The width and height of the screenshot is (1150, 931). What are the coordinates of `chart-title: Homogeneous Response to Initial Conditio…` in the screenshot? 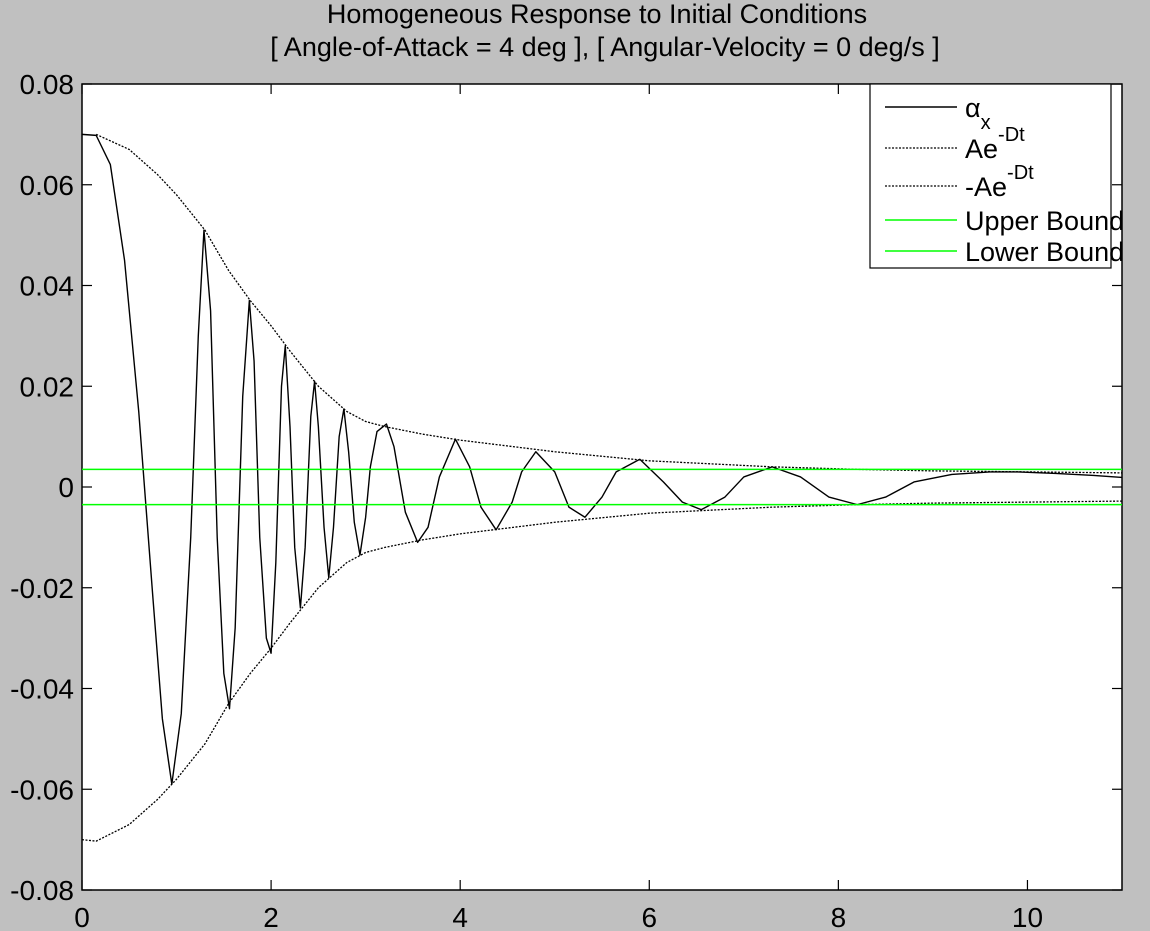 It's located at (597, 14).